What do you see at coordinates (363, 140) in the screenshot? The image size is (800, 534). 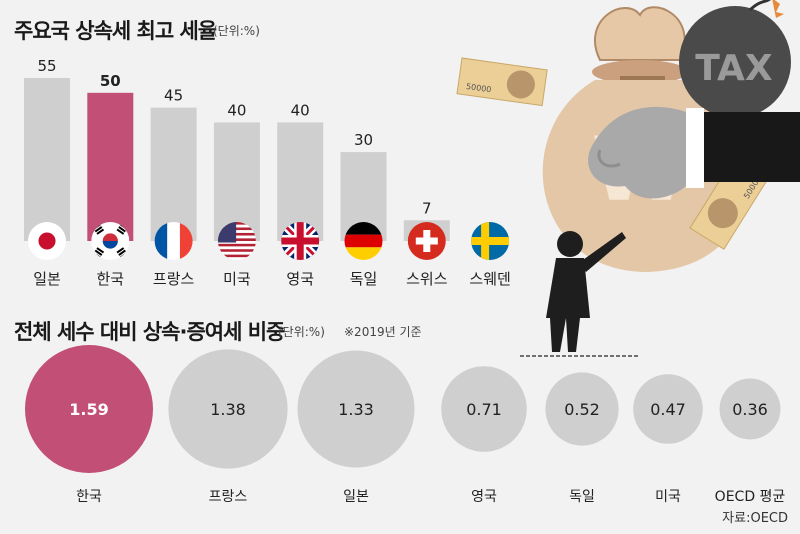 I see `bar-value-label: 30` at bounding box center [363, 140].